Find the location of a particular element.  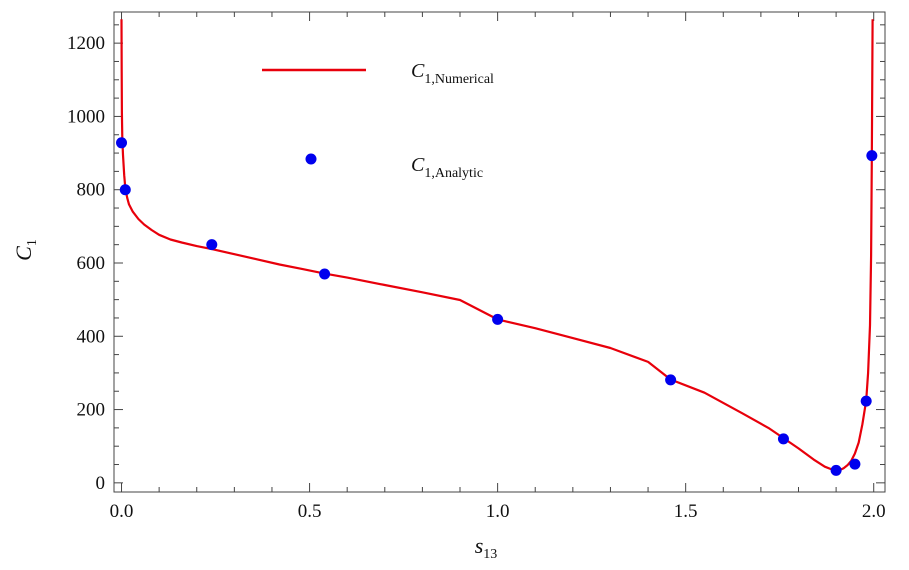

x-tick-label: 2.0 is located at coordinates (874, 511).